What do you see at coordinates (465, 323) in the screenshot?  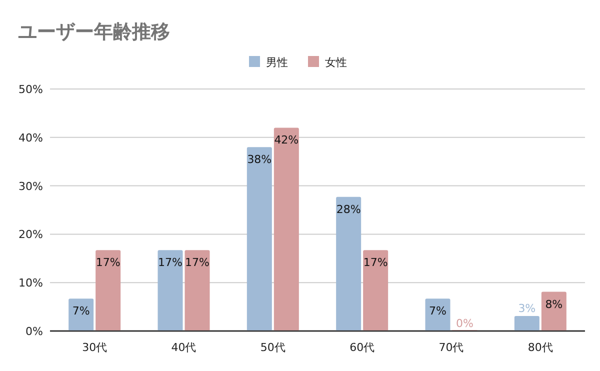 I see `data-label: 0%` at bounding box center [465, 323].